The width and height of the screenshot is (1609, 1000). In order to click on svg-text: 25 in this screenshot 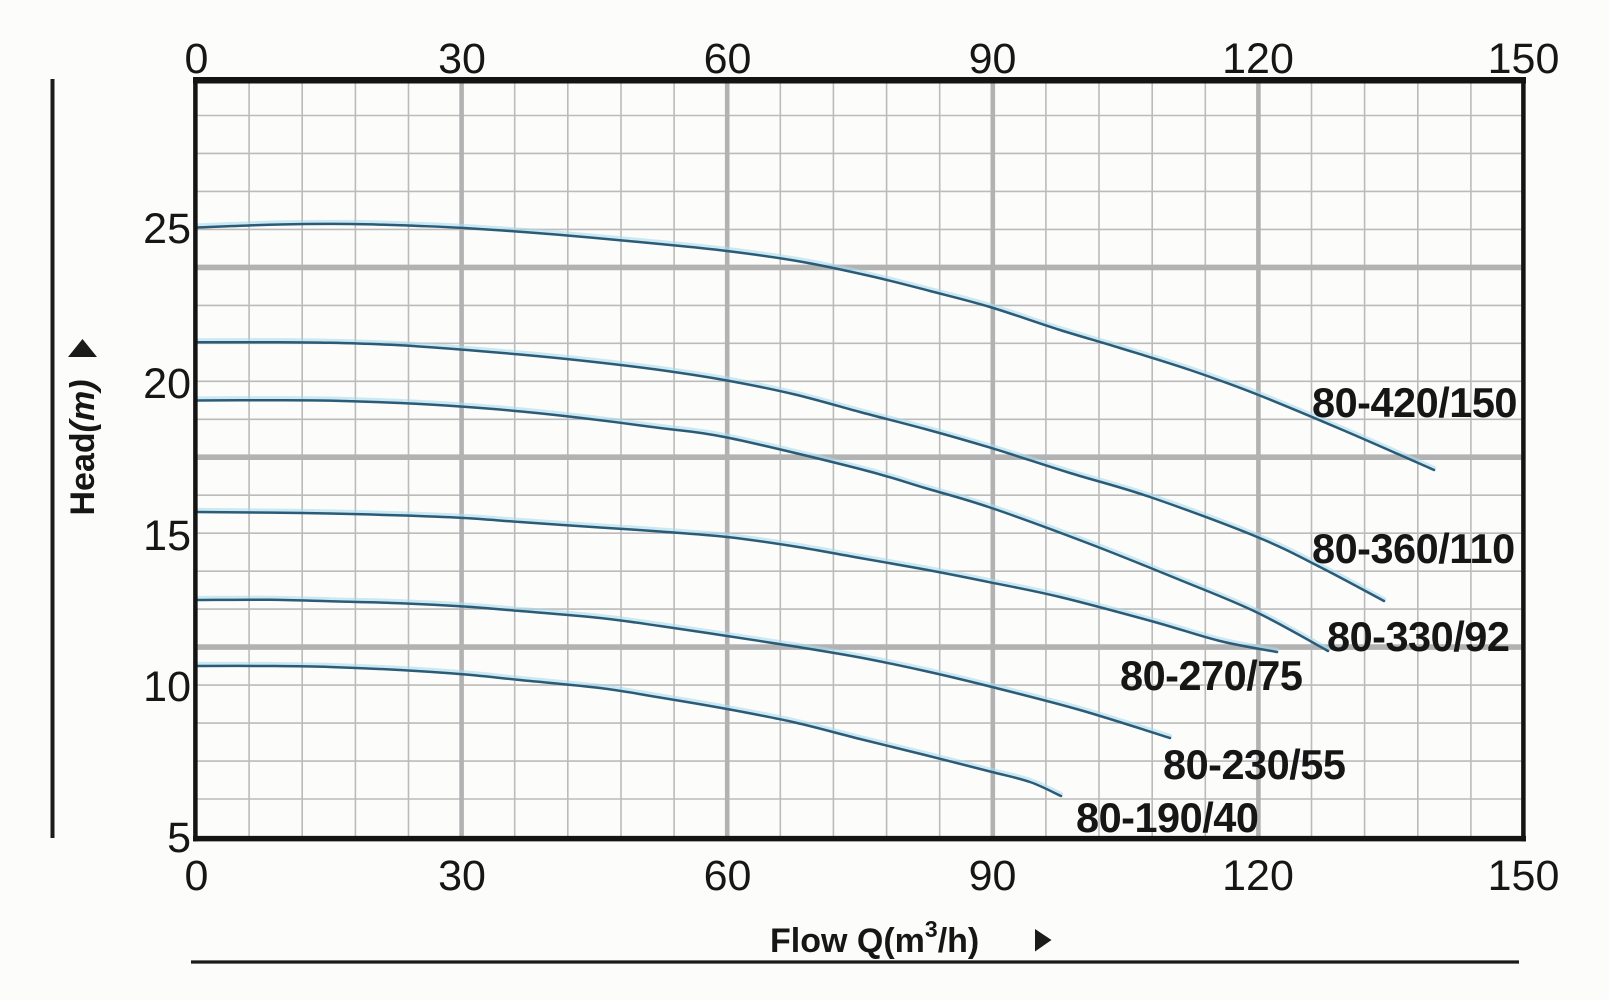, I will do `click(167, 229)`.